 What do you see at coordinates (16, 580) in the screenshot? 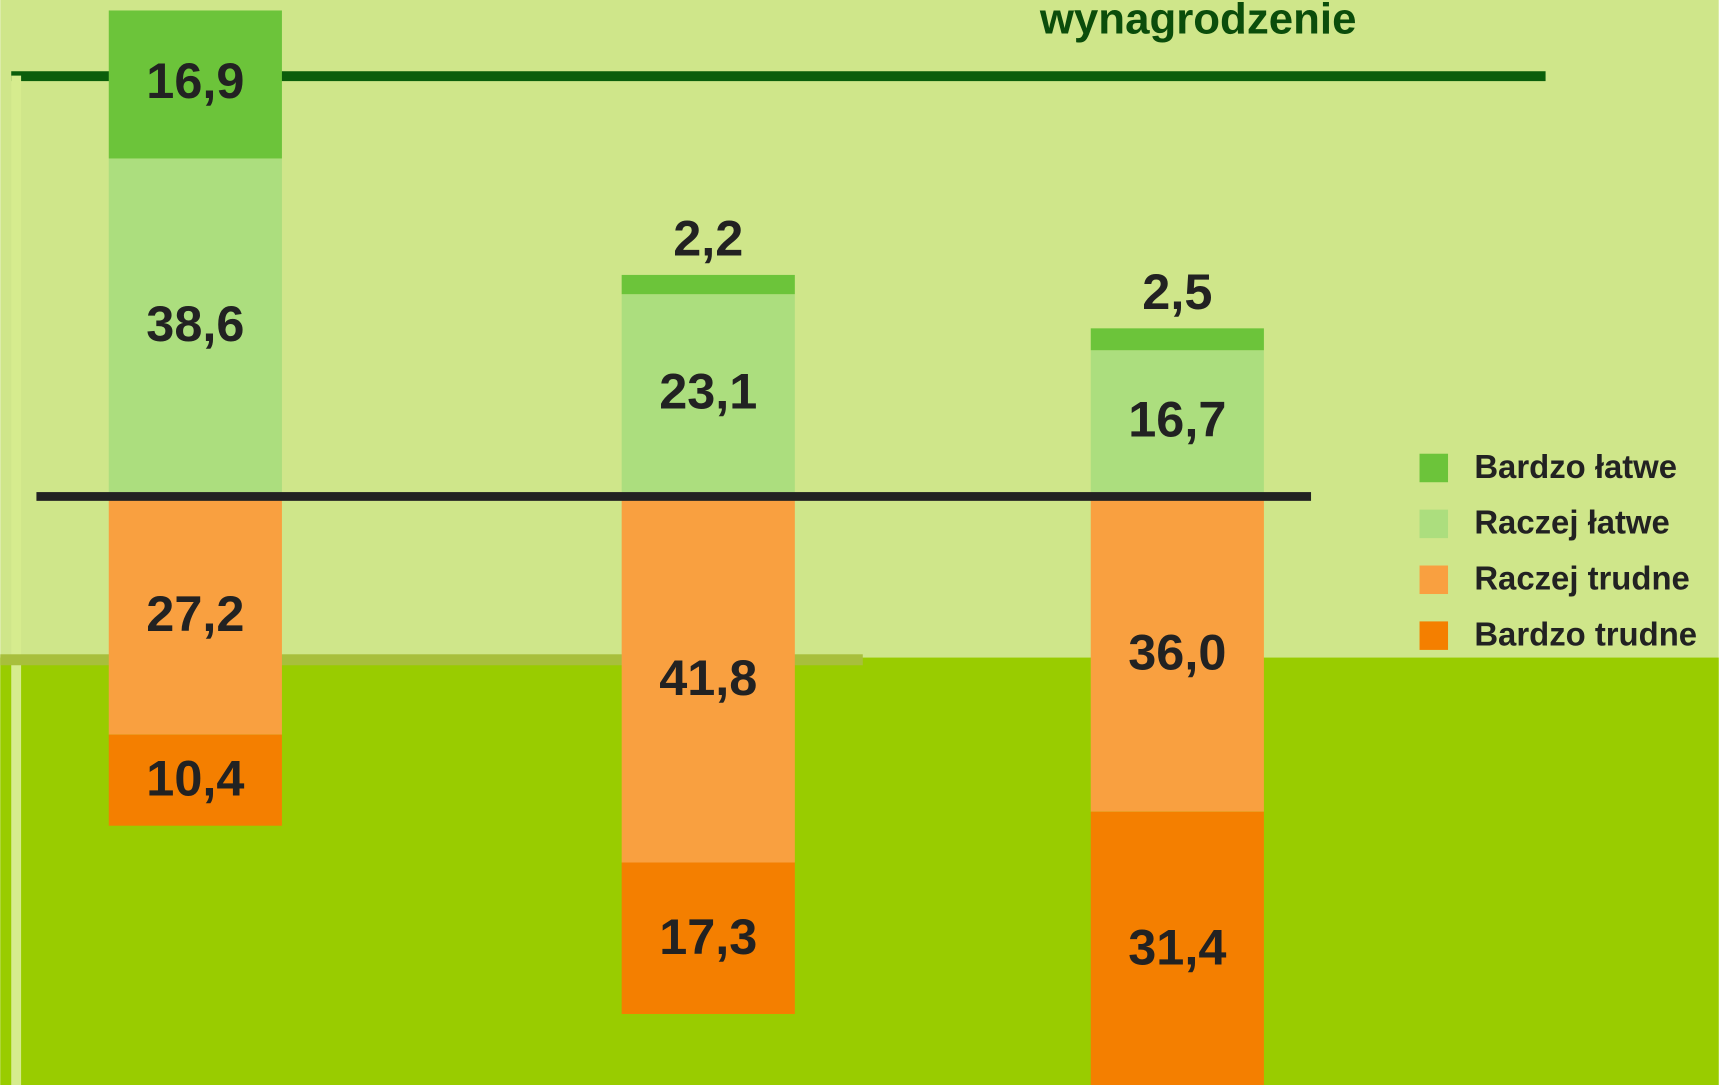
I see `side-rule` at bounding box center [16, 580].